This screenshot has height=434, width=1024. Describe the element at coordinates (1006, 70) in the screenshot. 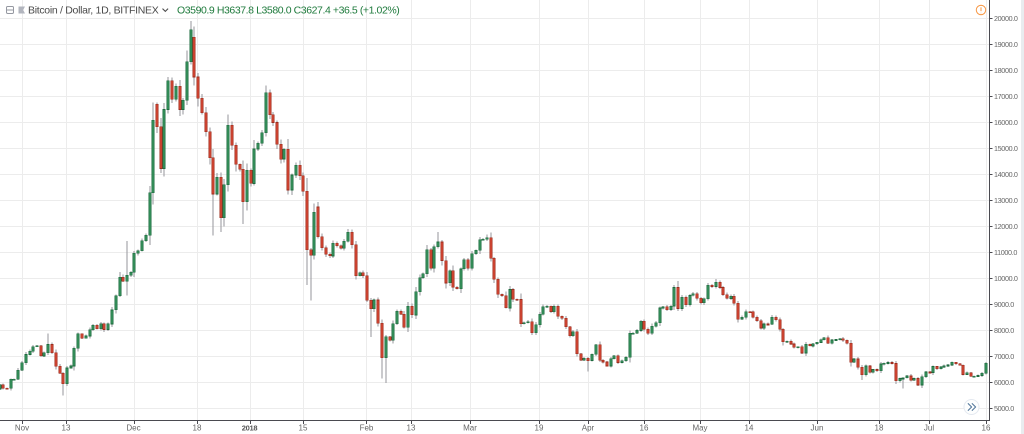

I see `svg-text: 18000.0` at that location.